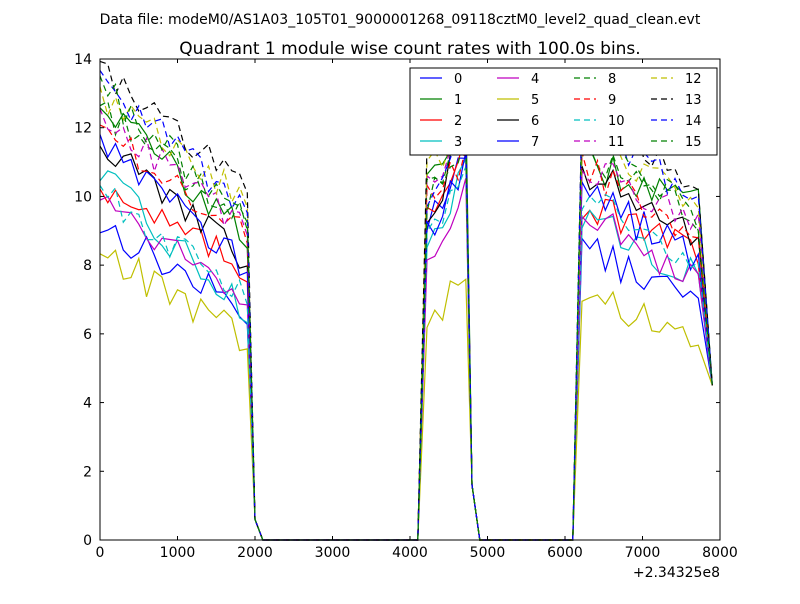 The image size is (800, 604). I want to click on legend-label-6: 6, so click(535, 121).